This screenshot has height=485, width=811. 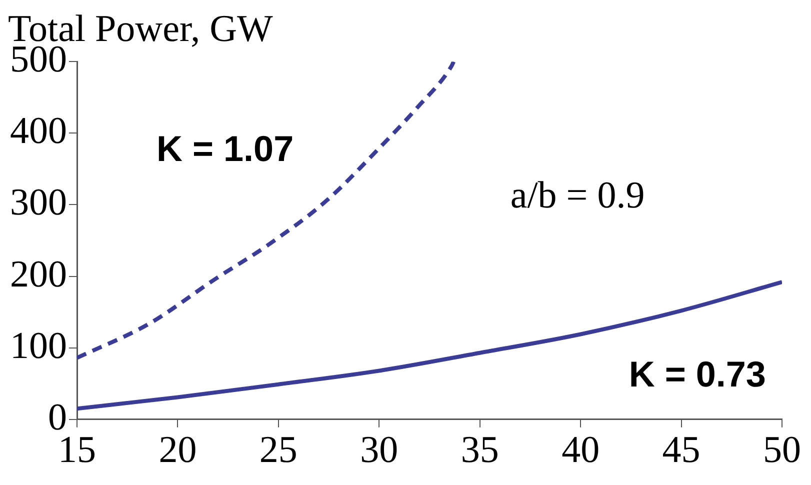 What do you see at coordinates (581, 450) in the screenshot?
I see `x-tick-label: 40` at bounding box center [581, 450].